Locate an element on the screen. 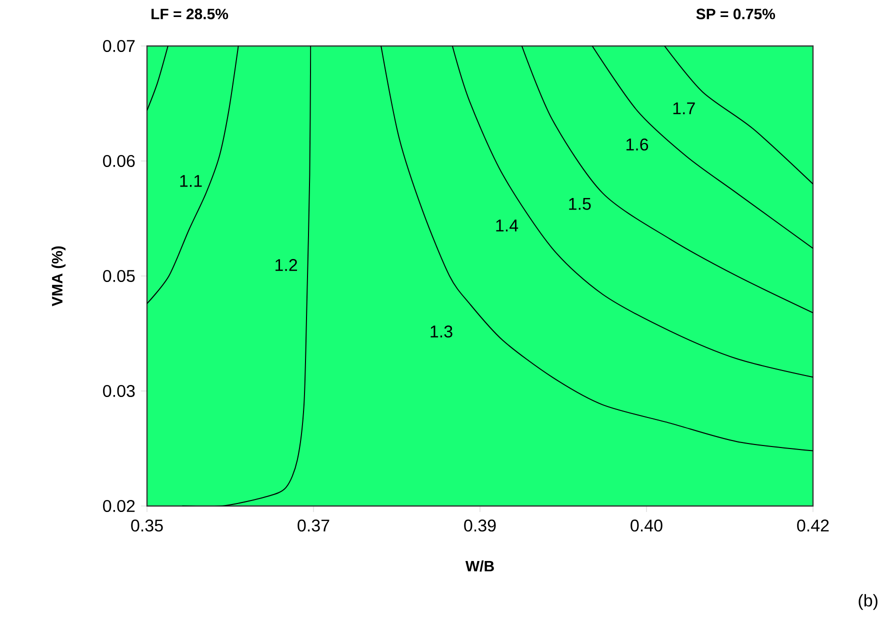 This screenshot has height=620, width=889. series-label: 1.1 is located at coordinates (191, 181).